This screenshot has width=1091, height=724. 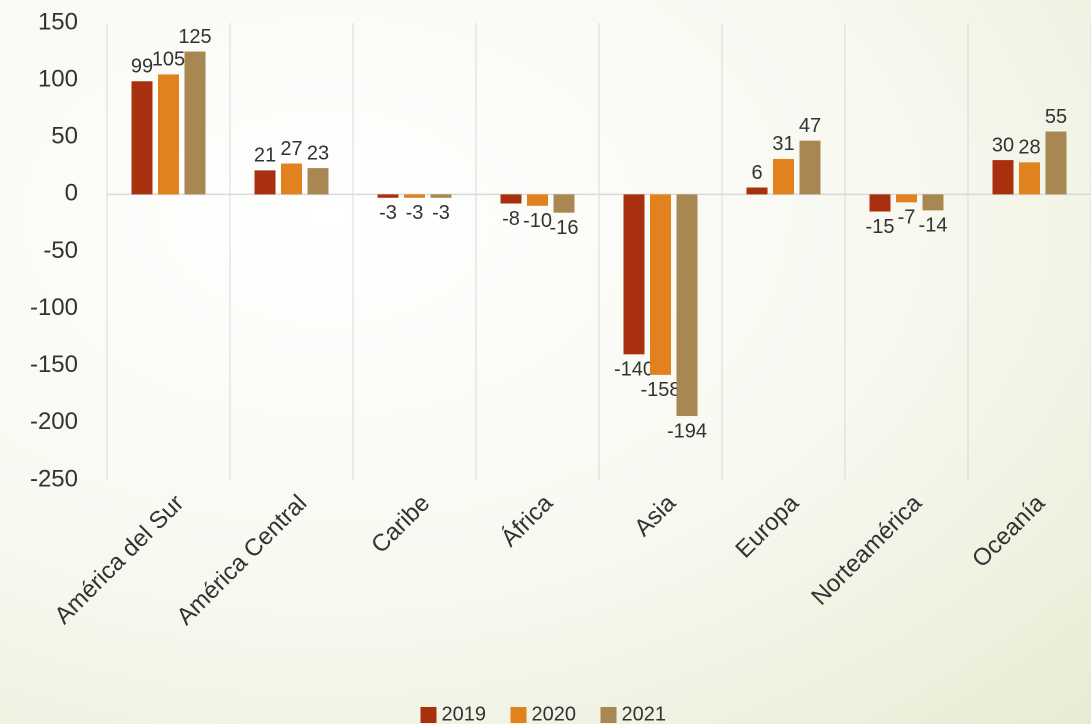 I want to click on data-label: 47, so click(x=810, y=126).